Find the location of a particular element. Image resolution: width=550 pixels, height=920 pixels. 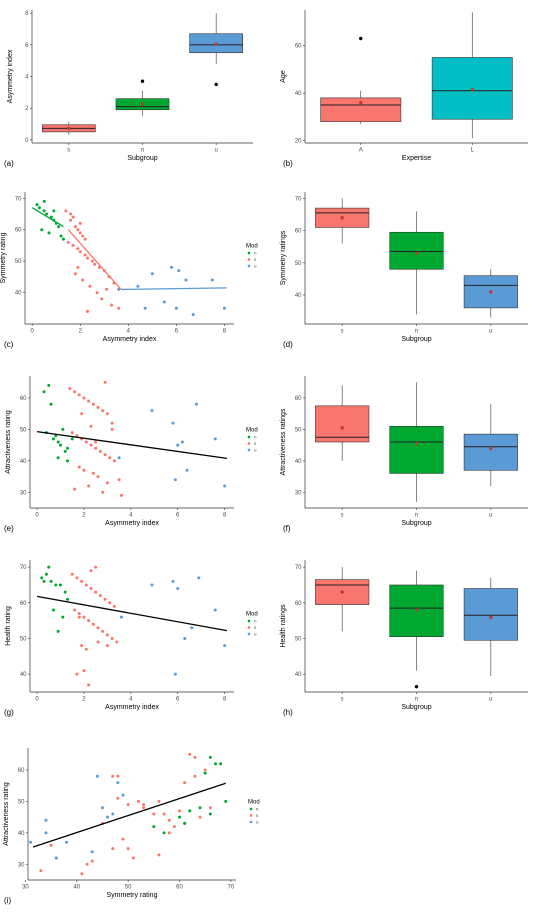

legend-label-u: u is located at coordinates (255, 265).